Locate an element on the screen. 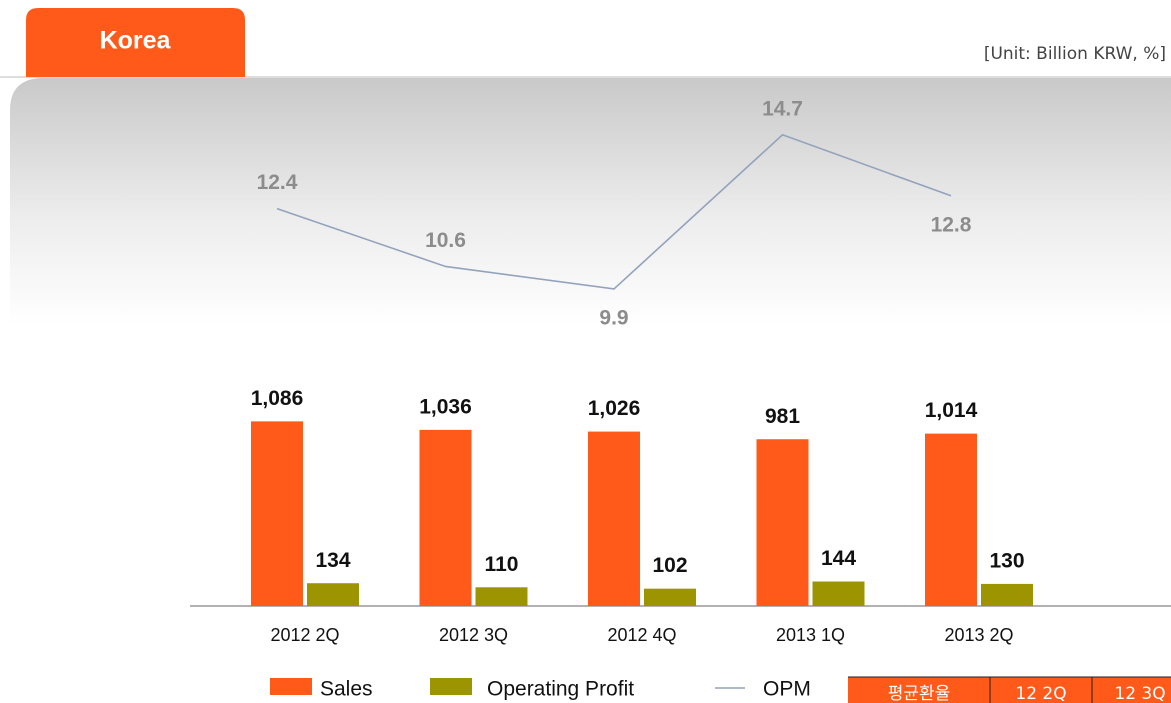 Image resolution: width=1171 pixels, height=703 pixels. data-label: 9.9 is located at coordinates (613, 318).